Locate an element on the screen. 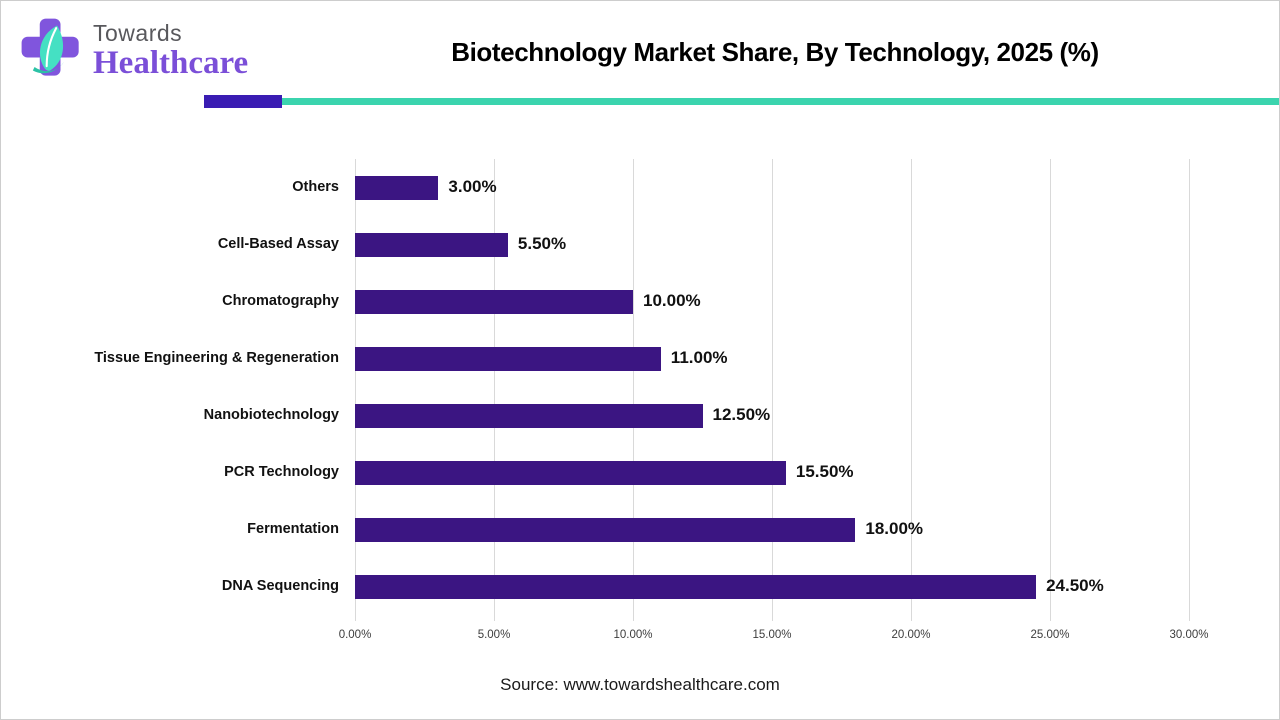 The image size is (1280, 720). x-axis-tick-label: 0.00% is located at coordinates (355, 635).